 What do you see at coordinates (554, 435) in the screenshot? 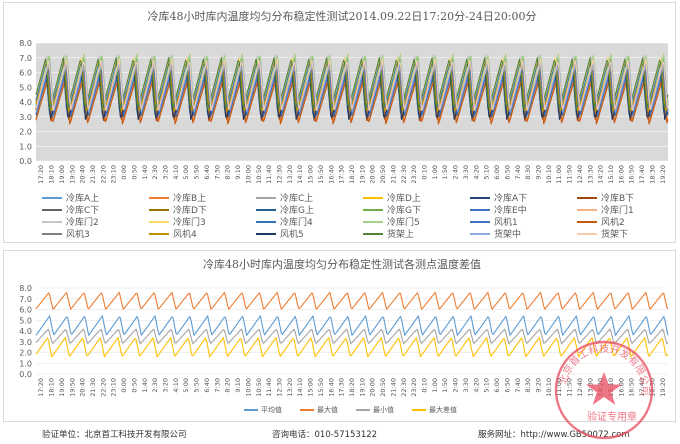
I see `footer-website: 服务网址：http://www.GB50072.com` at bounding box center [554, 435].